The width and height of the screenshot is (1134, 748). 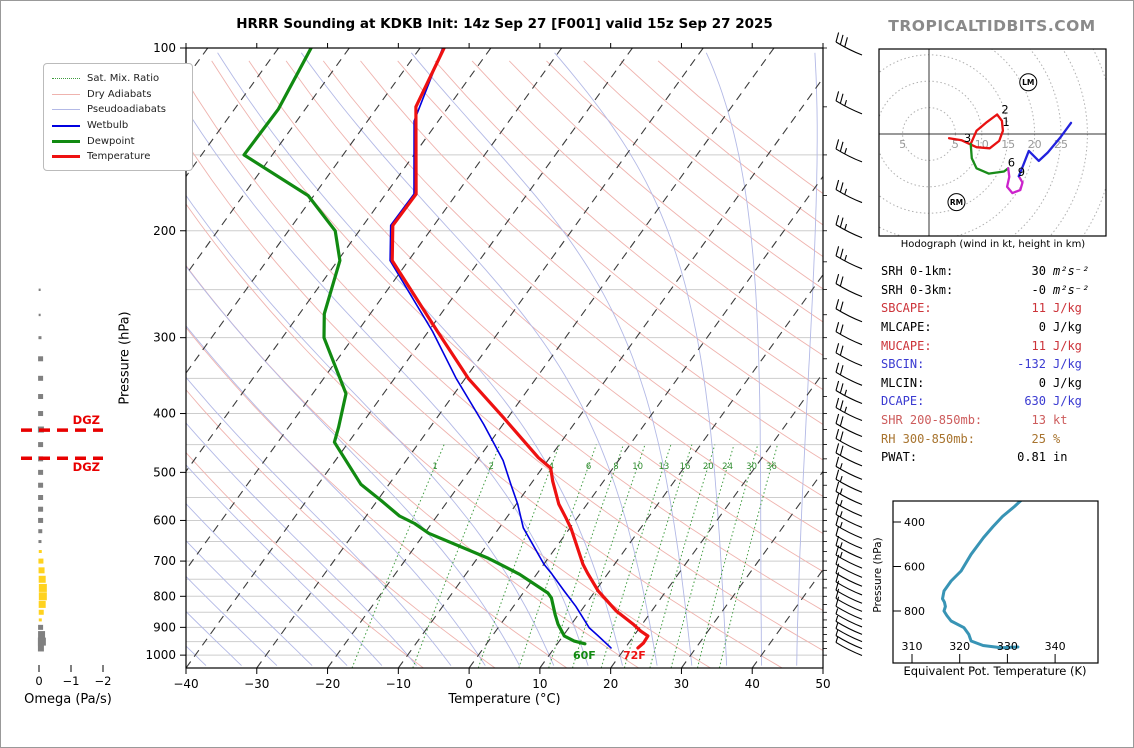 What do you see at coordinates (111, 141) in the screenshot?
I see `legend-label: Dewpoint` at bounding box center [111, 141].